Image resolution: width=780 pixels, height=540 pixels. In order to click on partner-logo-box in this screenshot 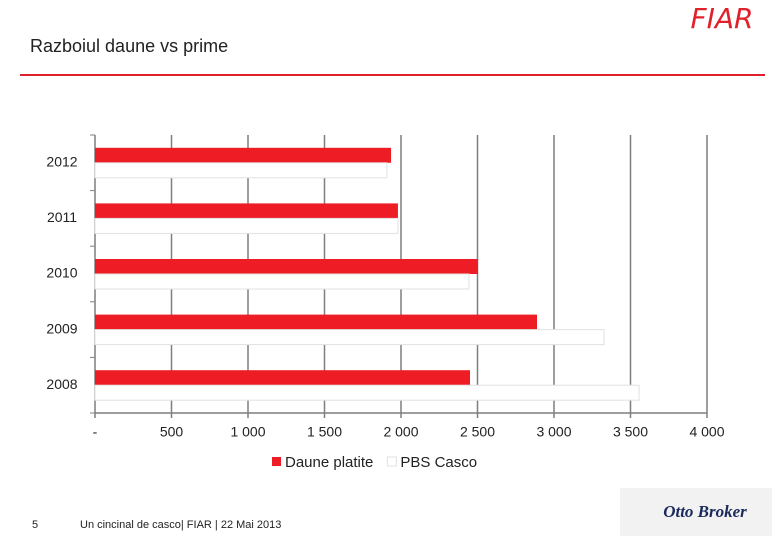, I will do `click(696, 512)`.